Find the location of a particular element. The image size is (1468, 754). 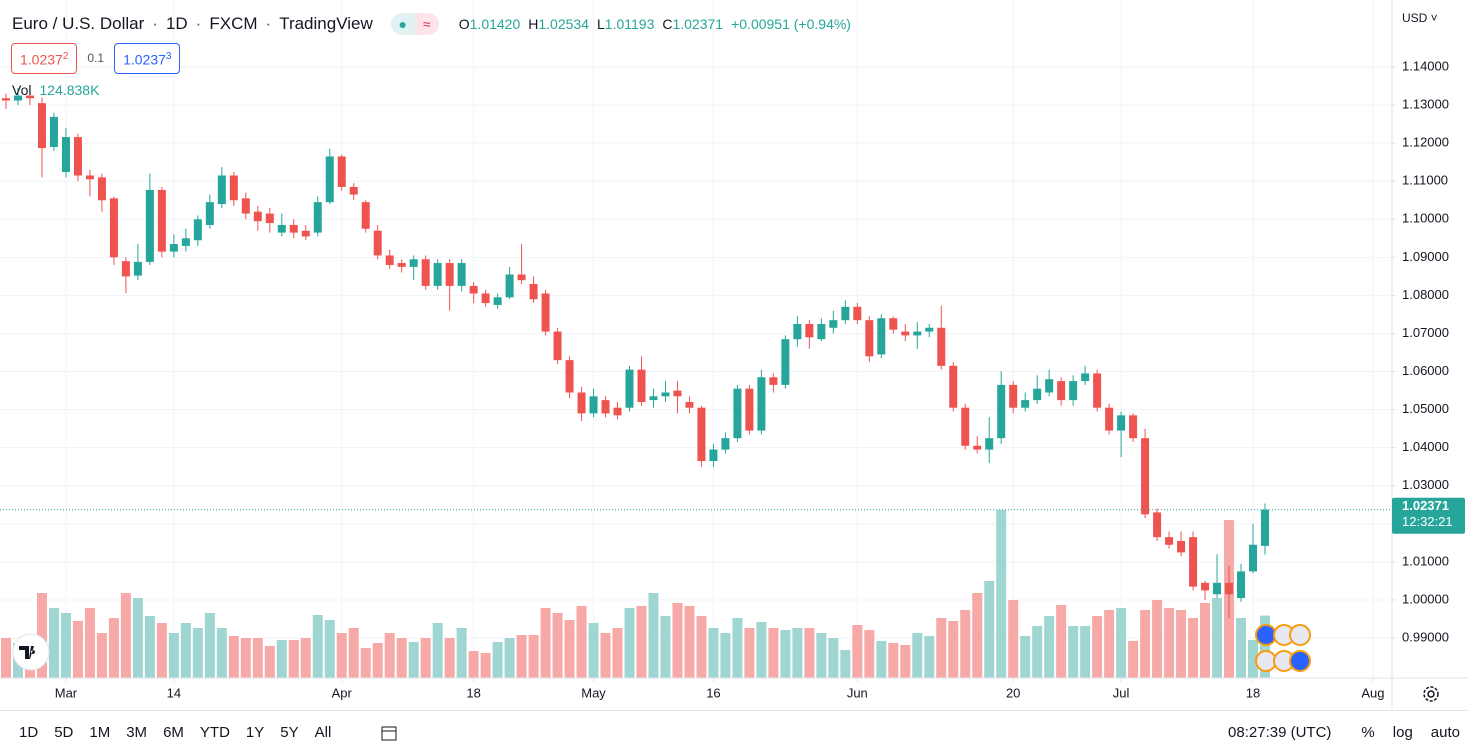

range-button: 6M is located at coordinates (173, 732).